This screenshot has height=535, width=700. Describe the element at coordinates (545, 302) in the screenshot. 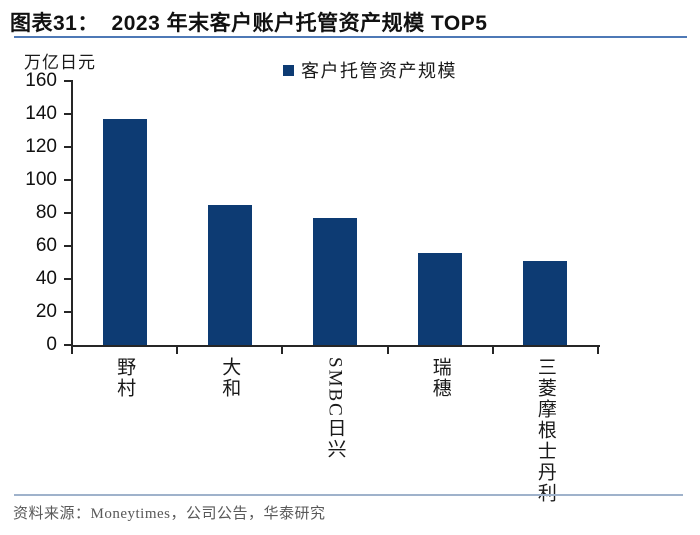

I see `bar-三菱摩根士丹利` at that location.